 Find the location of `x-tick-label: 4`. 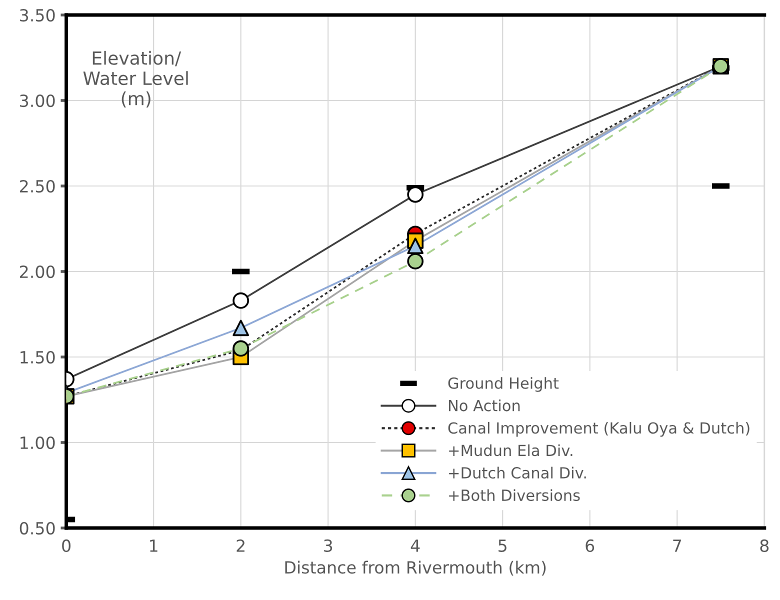

x-tick-label: 4 is located at coordinates (415, 546).